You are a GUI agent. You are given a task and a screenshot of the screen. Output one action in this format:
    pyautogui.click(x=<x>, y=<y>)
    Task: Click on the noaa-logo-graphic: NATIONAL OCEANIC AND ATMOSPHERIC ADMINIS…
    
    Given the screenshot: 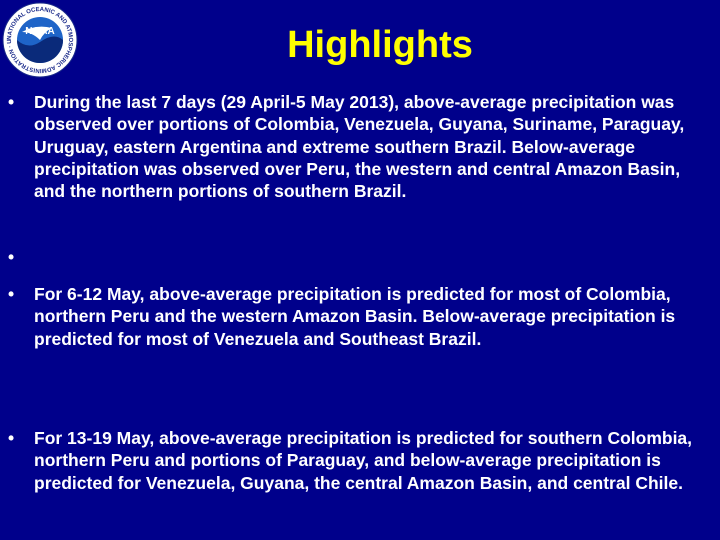 What is the action you would take?
    pyautogui.click(x=39, y=39)
    